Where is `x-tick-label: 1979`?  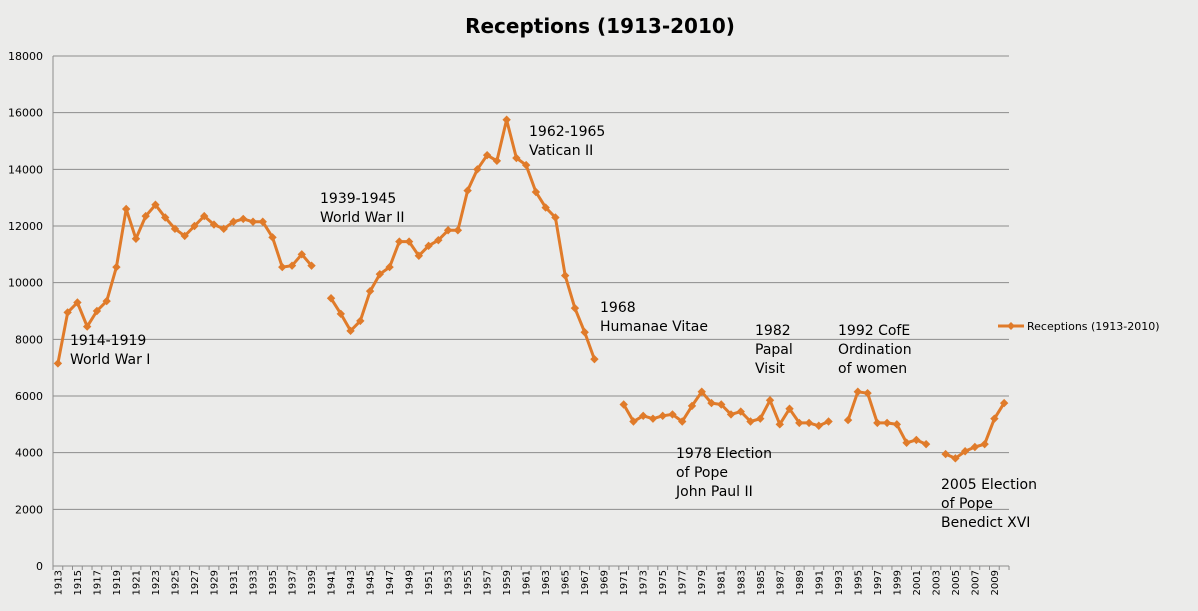
x-tick-label: 1979 is located at coordinates (702, 582).